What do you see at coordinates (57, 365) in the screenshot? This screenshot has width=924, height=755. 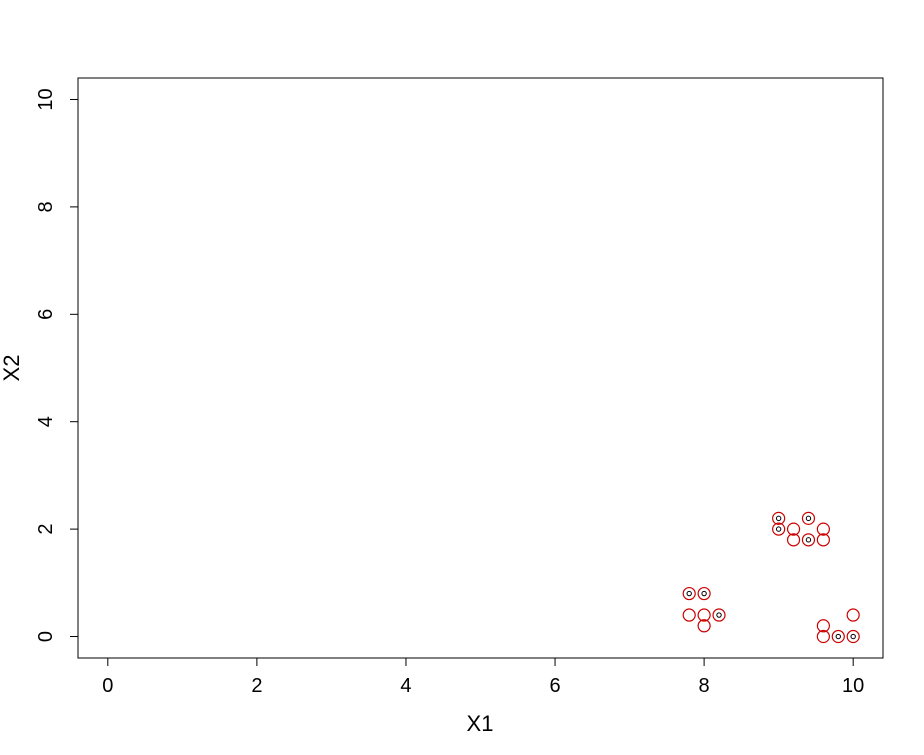 I see `y-axis: 0 2 4 6 8 10` at bounding box center [57, 365].